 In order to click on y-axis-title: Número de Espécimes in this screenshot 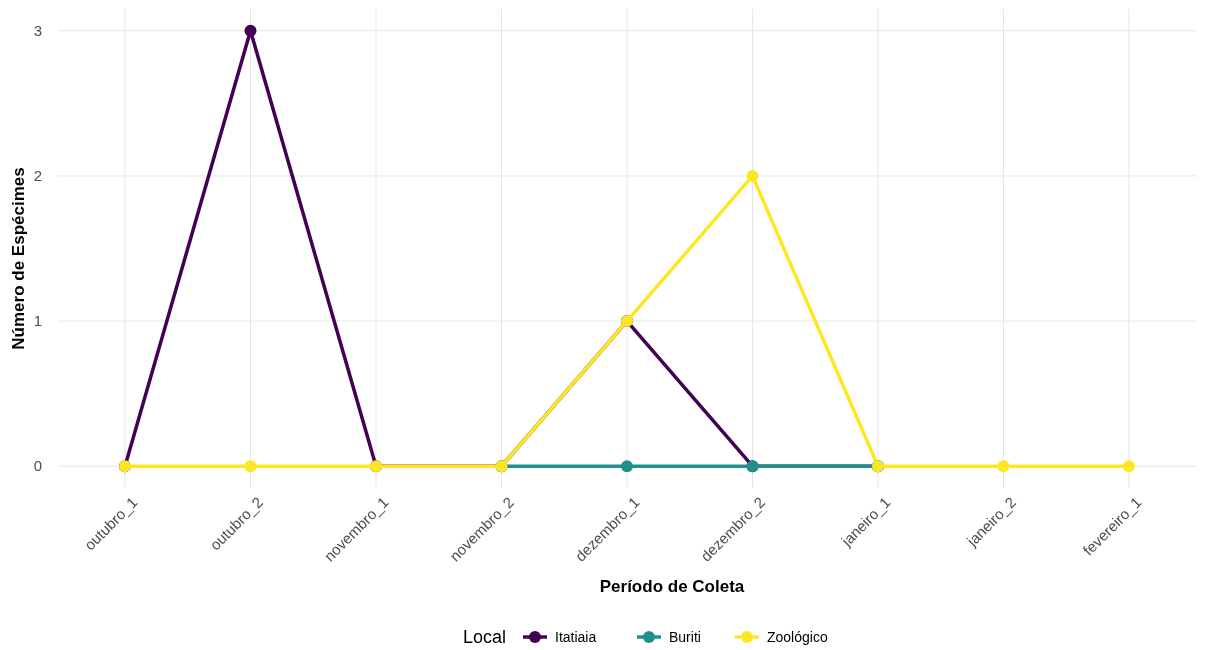, I will do `click(18, 258)`.